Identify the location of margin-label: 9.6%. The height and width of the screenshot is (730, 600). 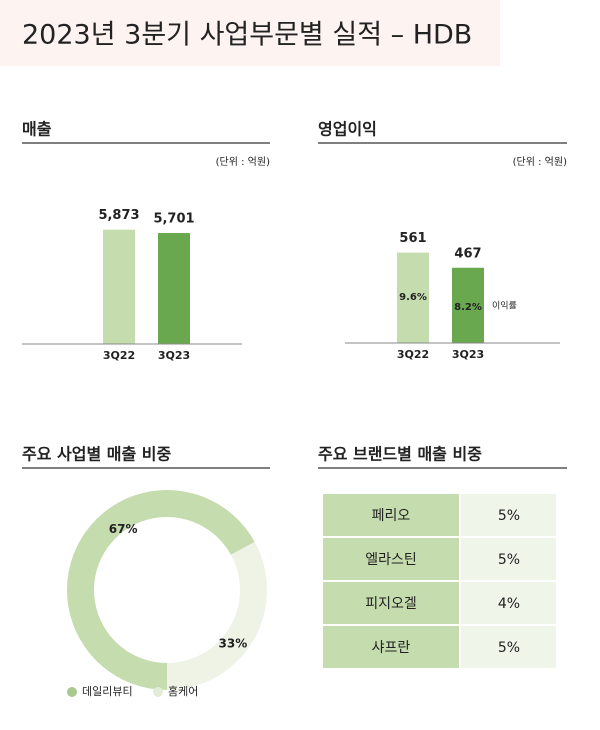
(413, 297).